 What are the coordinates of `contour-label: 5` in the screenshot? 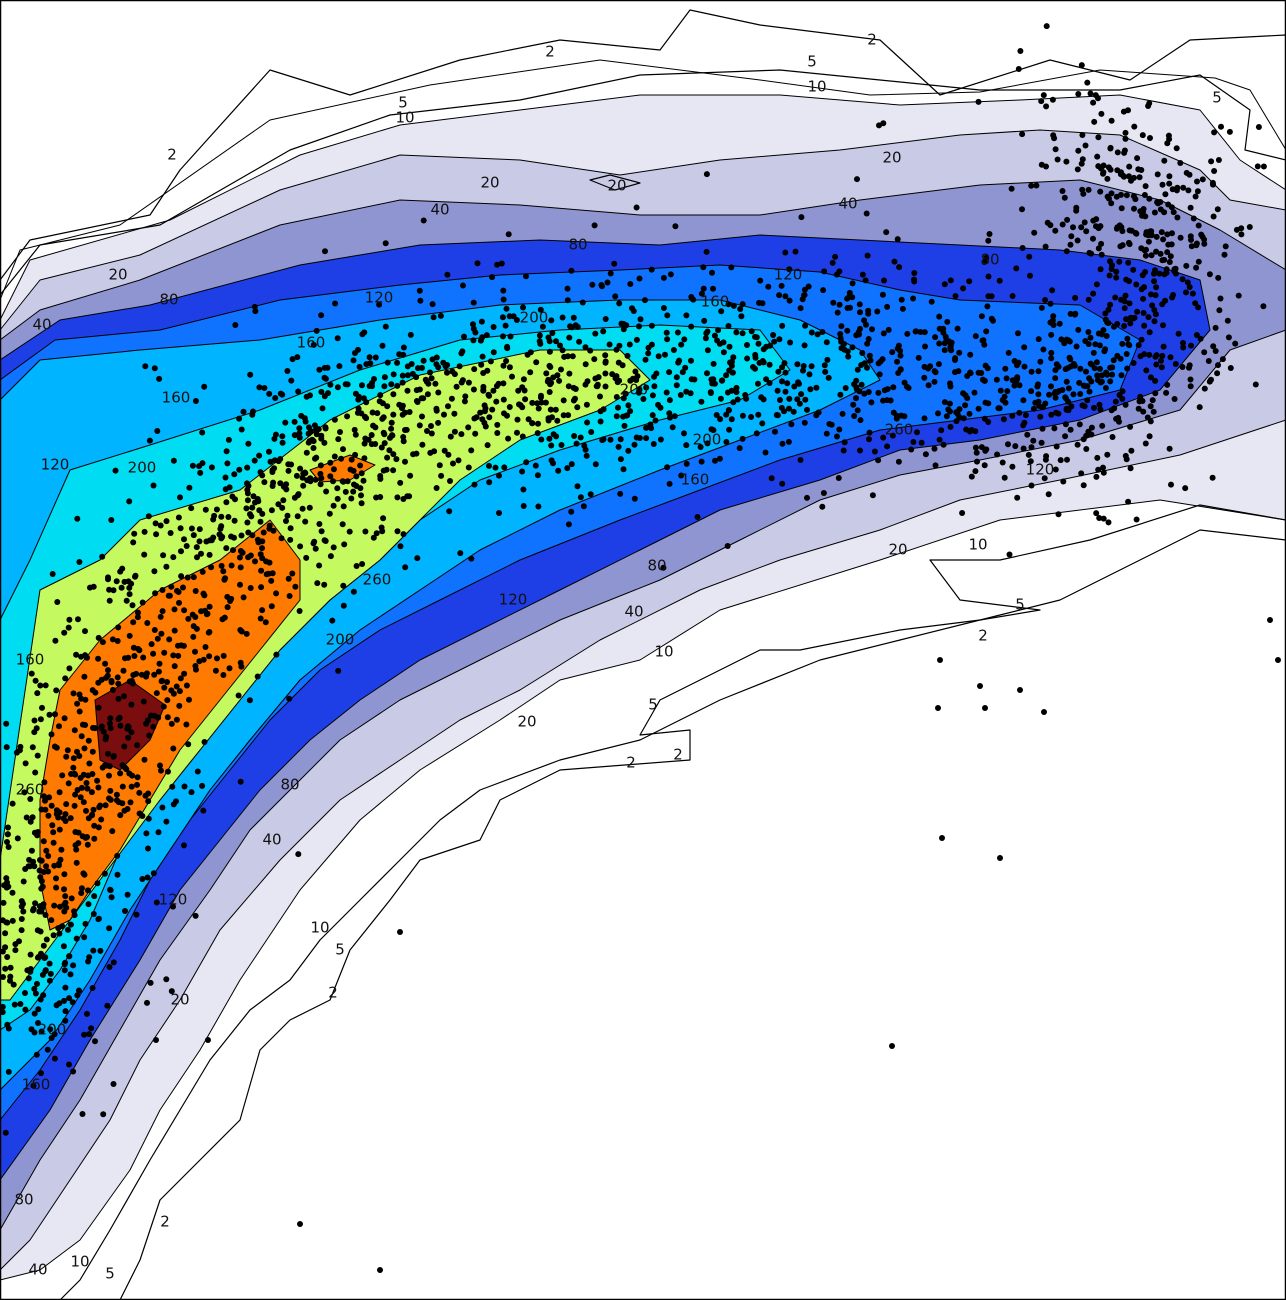 It's located at (340, 950).